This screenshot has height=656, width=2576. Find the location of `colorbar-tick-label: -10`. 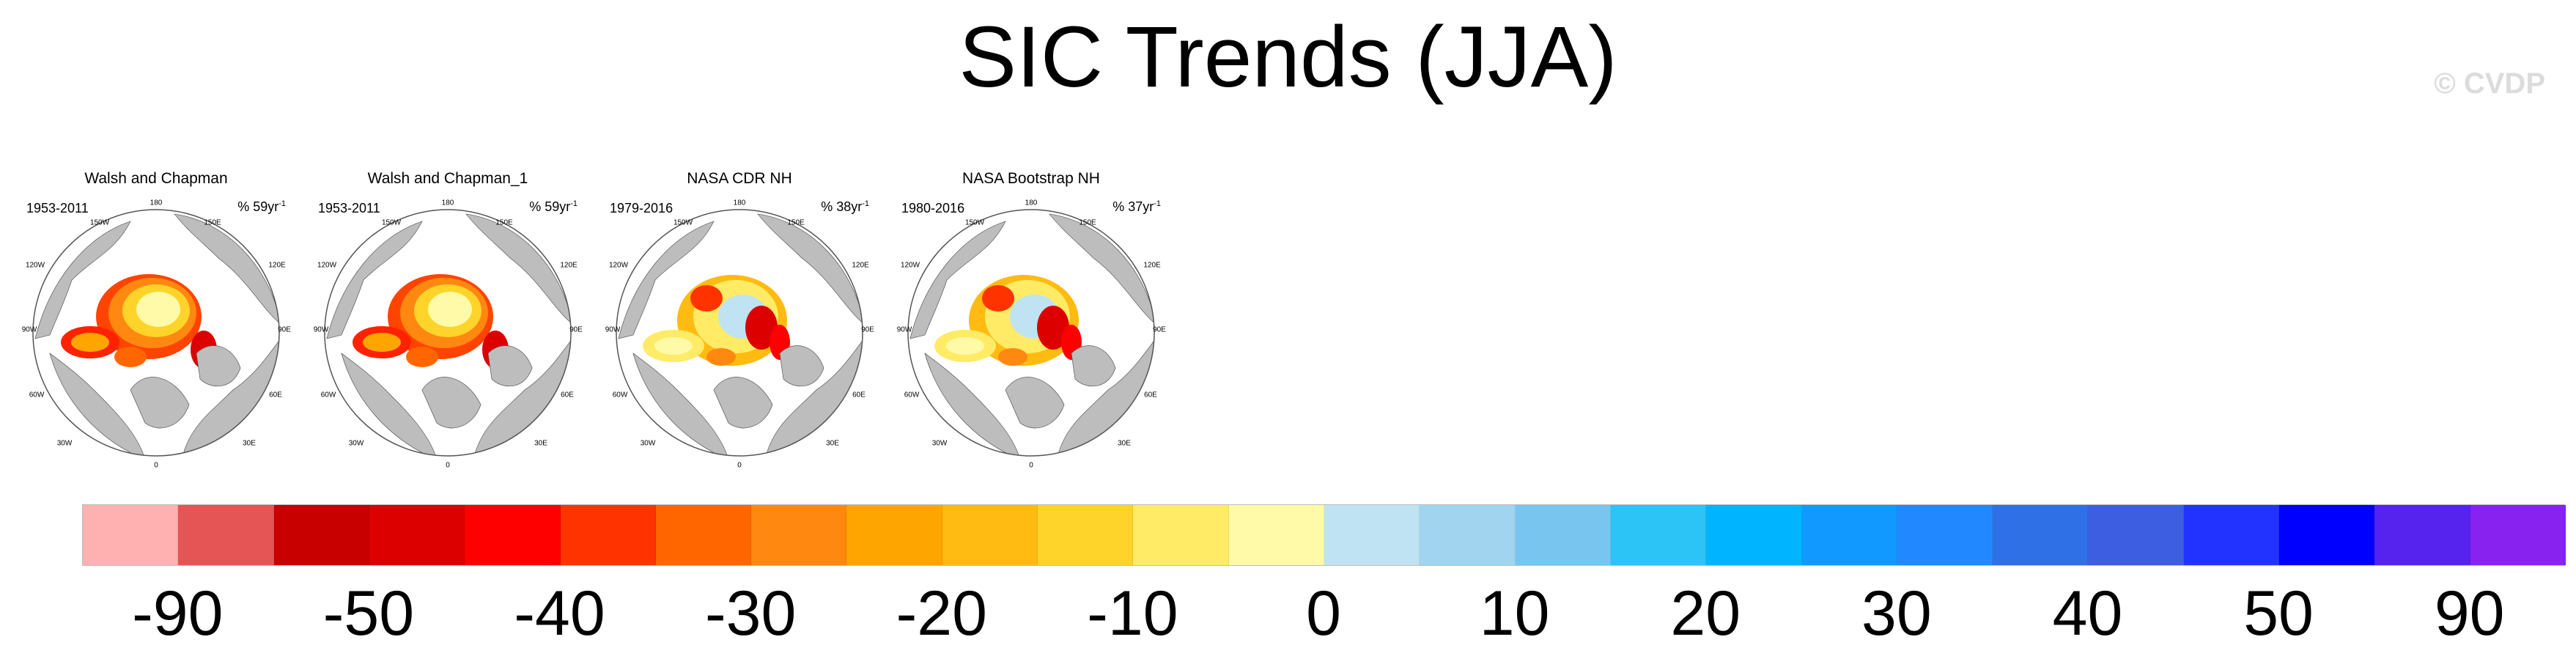

colorbar-tick-label: -10 is located at coordinates (1132, 613).